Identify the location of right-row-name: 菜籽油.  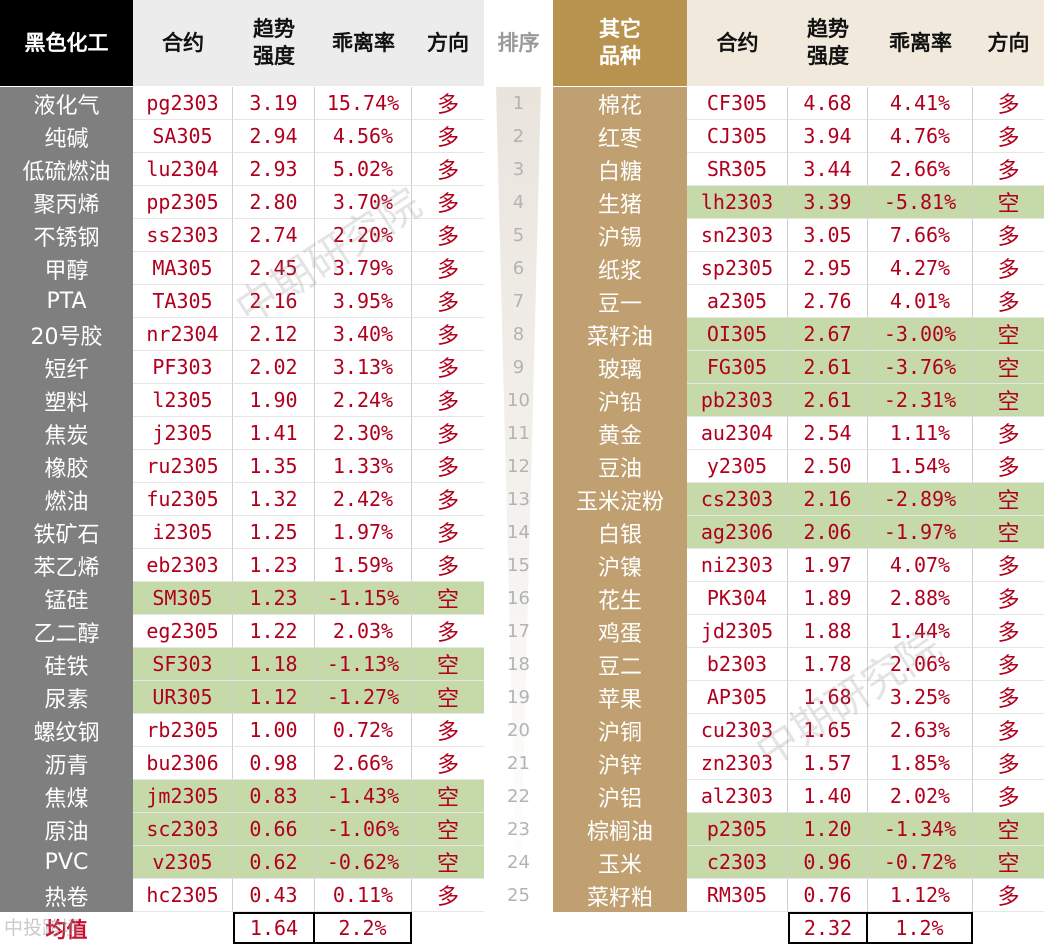
(619, 337).